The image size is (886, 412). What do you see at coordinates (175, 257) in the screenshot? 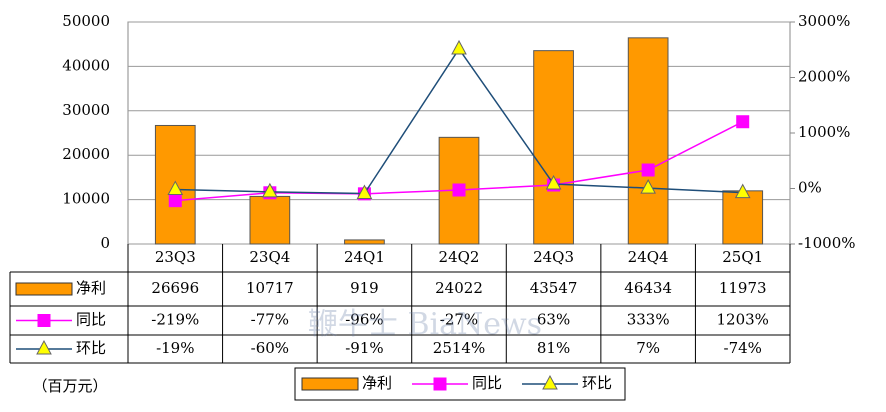
I see `x-tick-label: 23Q3` at bounding box center [175, 257].